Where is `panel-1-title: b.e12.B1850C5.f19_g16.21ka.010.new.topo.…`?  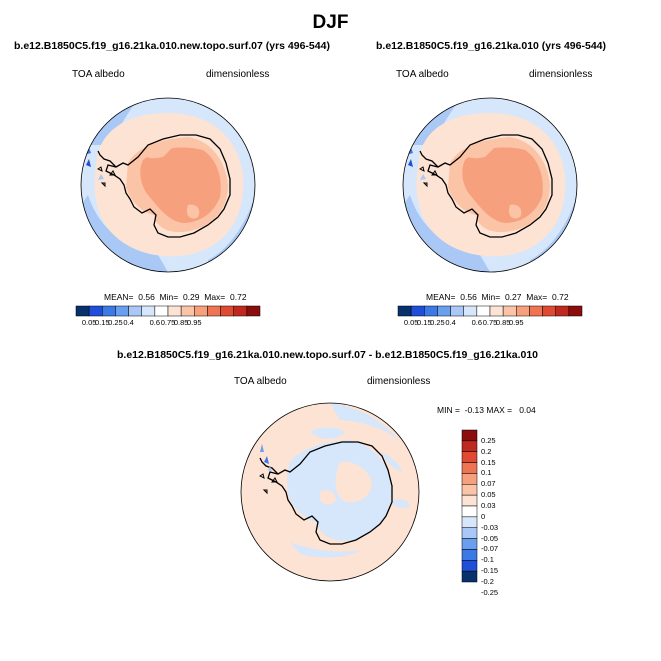
panel-1-title: b.e12.B1850C5.f19_g16.21ka.010.new.topo.… is located at coordinates (172, 46).